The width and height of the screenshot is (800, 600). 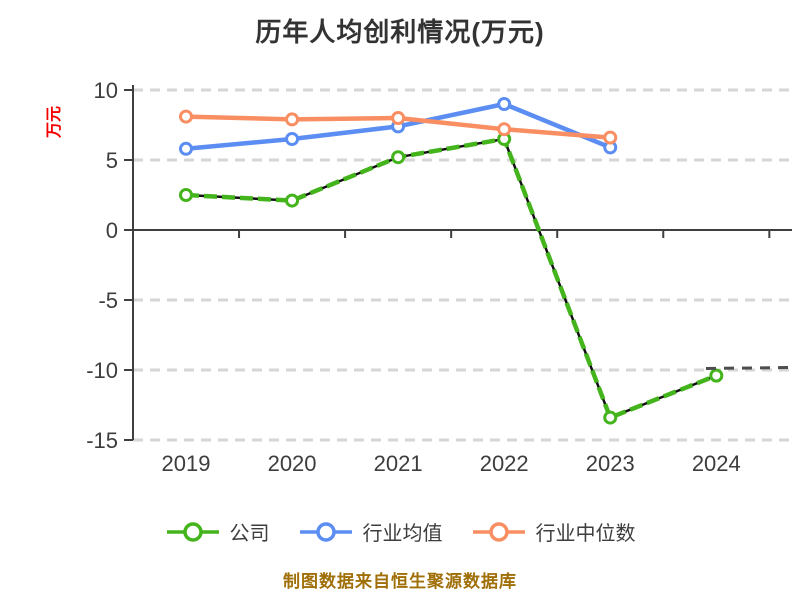 I want to click on legend-item-industry-average: 行业均值, so click(x=370, y=531).